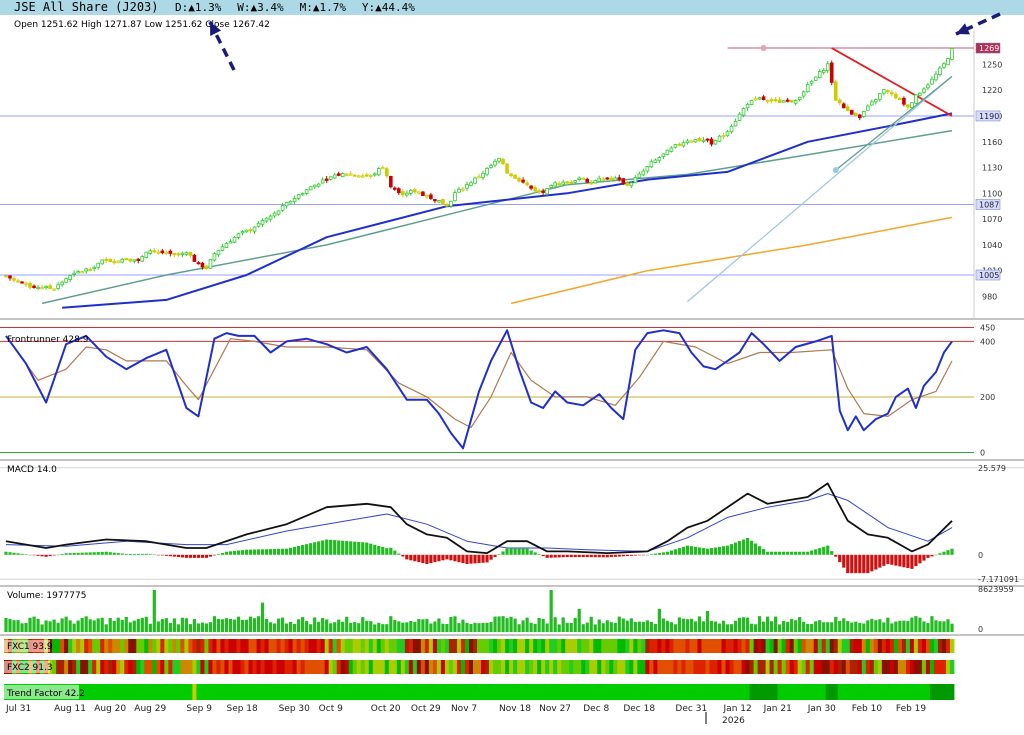  What do you see at coordinates (199, 709) in the screenshot?
I see `x-tick-label: Sep 9` at bounding box center [199, 709].